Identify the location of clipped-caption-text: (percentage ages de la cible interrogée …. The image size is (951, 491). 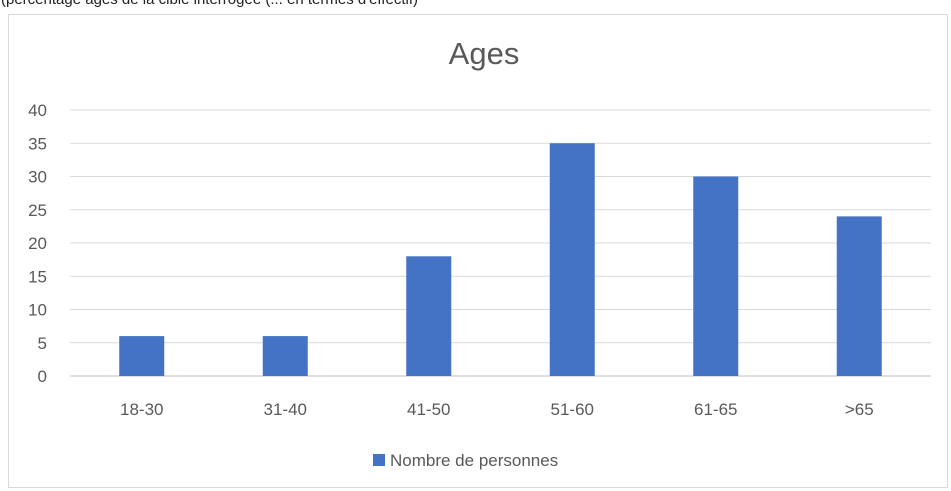
(475, 4).